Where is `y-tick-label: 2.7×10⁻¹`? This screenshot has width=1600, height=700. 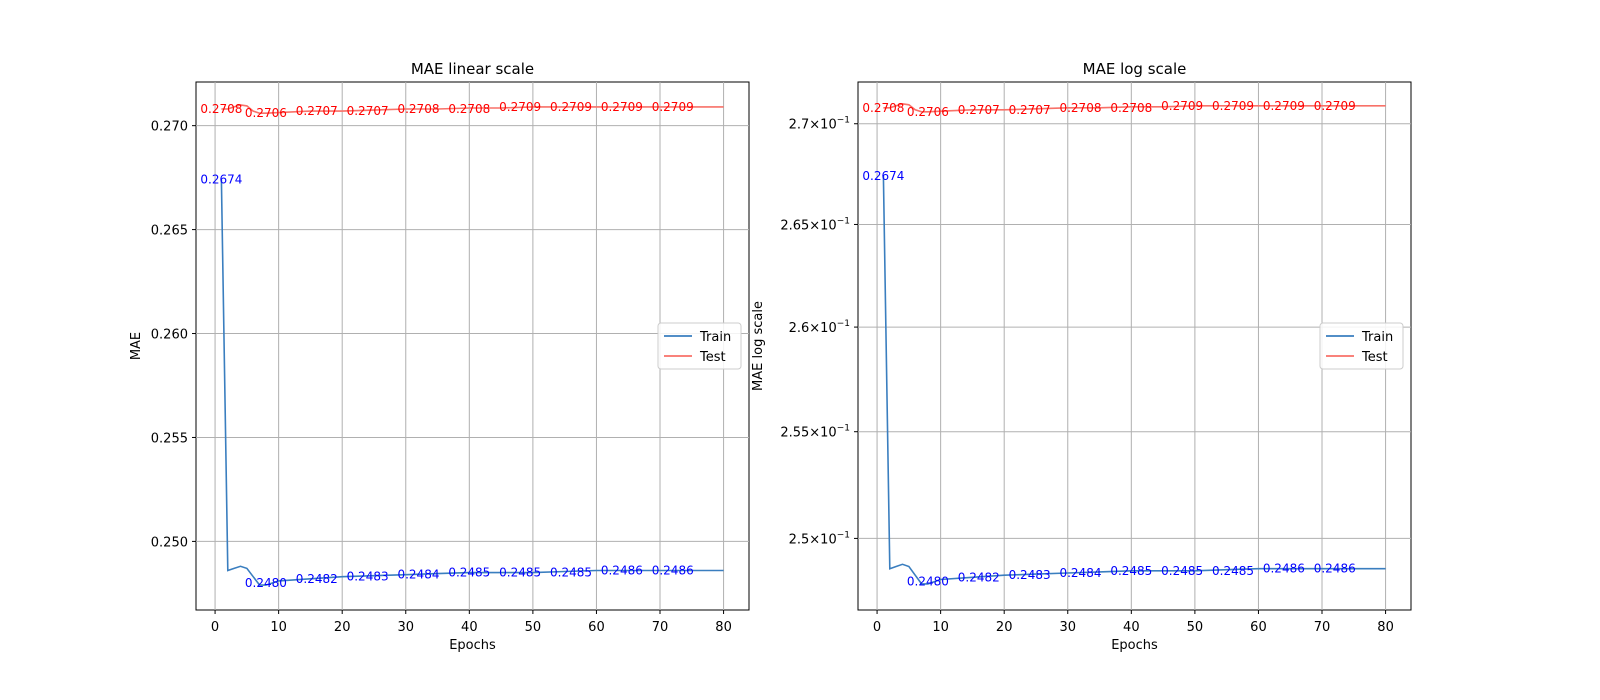
y-tick-label: 2.7×10⁻¹ is located at coordinates (819, 124).